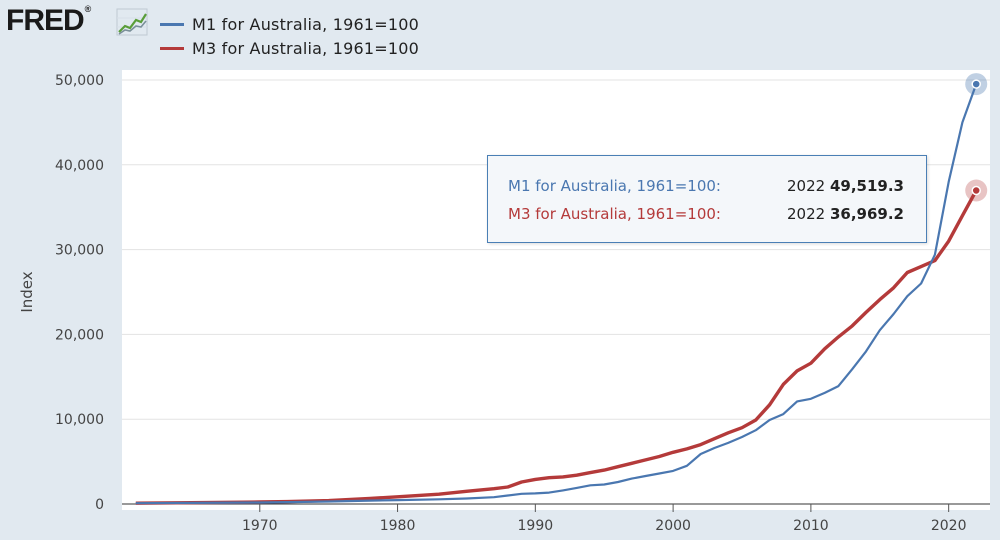 Image resolution: width=1000 pixels, height=540 pixels. I want to click on tooltip-number: 36,969.2, so click(866, 214).